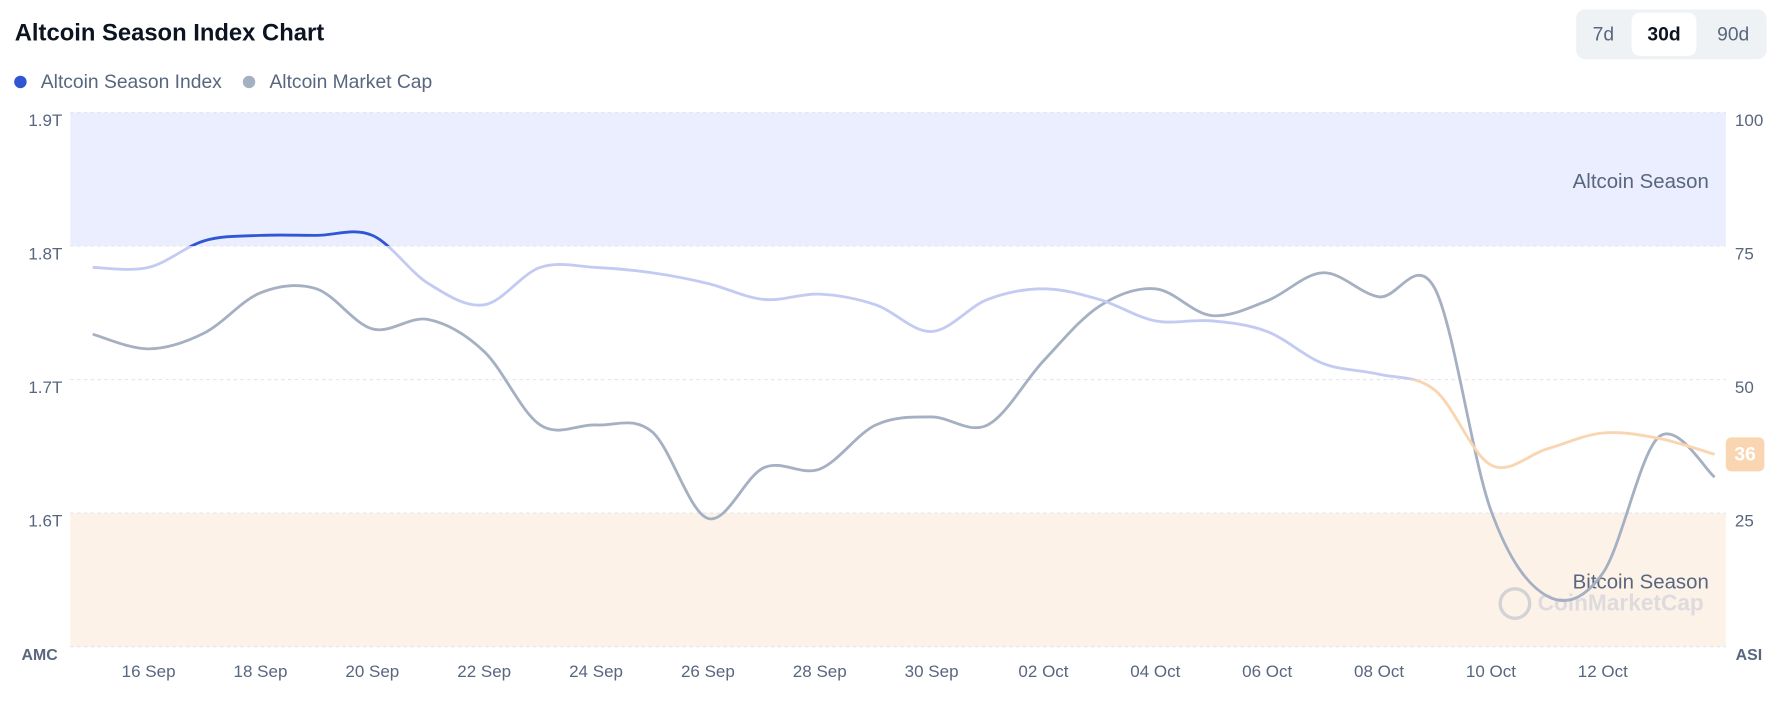 The height and width of the screenshot is (707, 1778). Describe the element at coordinates (350, 82) in the screenshot. I see `legend-label: Altcoin Market Cap` at that location.